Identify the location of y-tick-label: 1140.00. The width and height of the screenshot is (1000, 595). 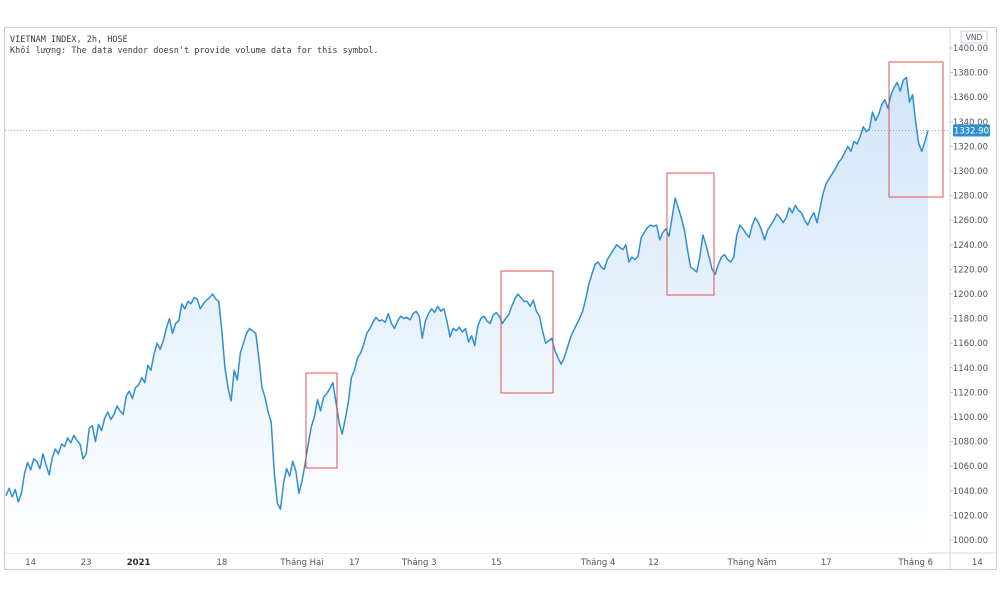
(970, 369).